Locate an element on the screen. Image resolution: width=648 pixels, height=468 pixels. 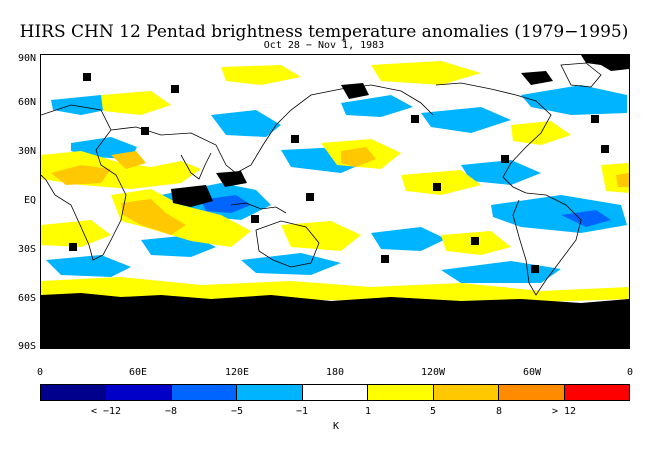
coast-india is located at coordinates (196, 166).